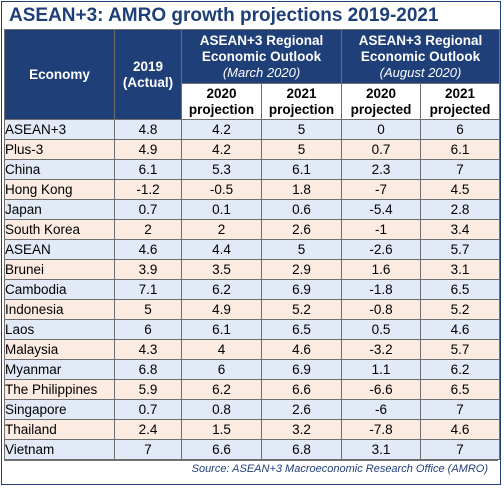 Image resolution: width=504 pixels, height=488 pixels. I want to click on table-row: Malaysia 4.3 4 4.6 -3.2 5.7, so click(252, 349).